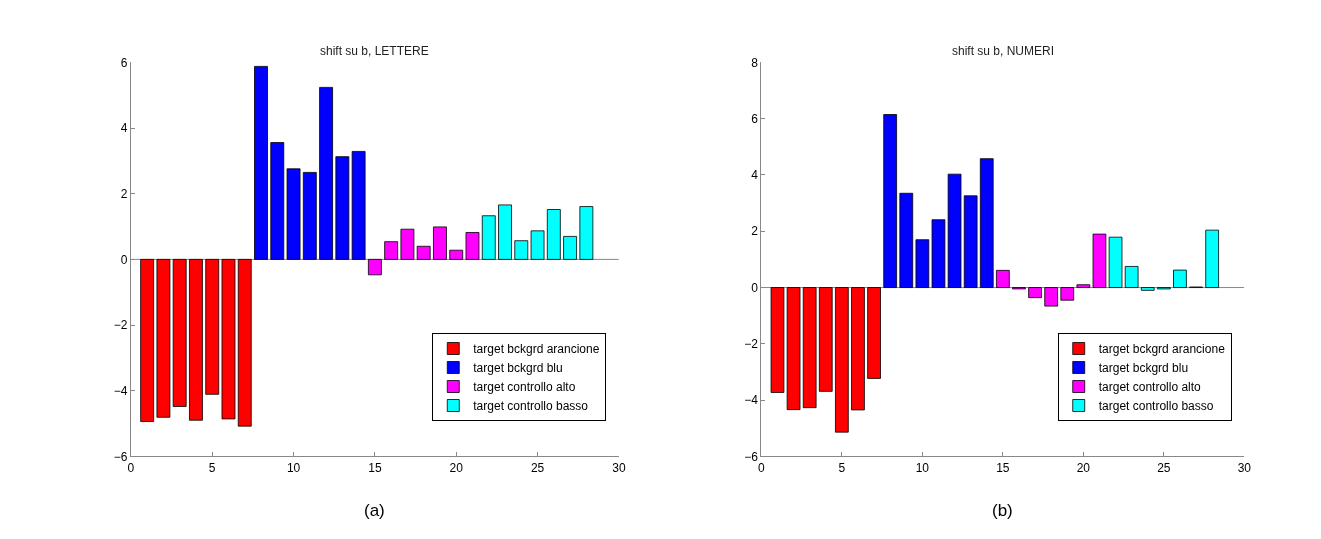  What do you see at coordinates (1003, 51) in the screenshot?
I see `chart-title: shift su b, NUMERI` at bounding box center [1003, 51].